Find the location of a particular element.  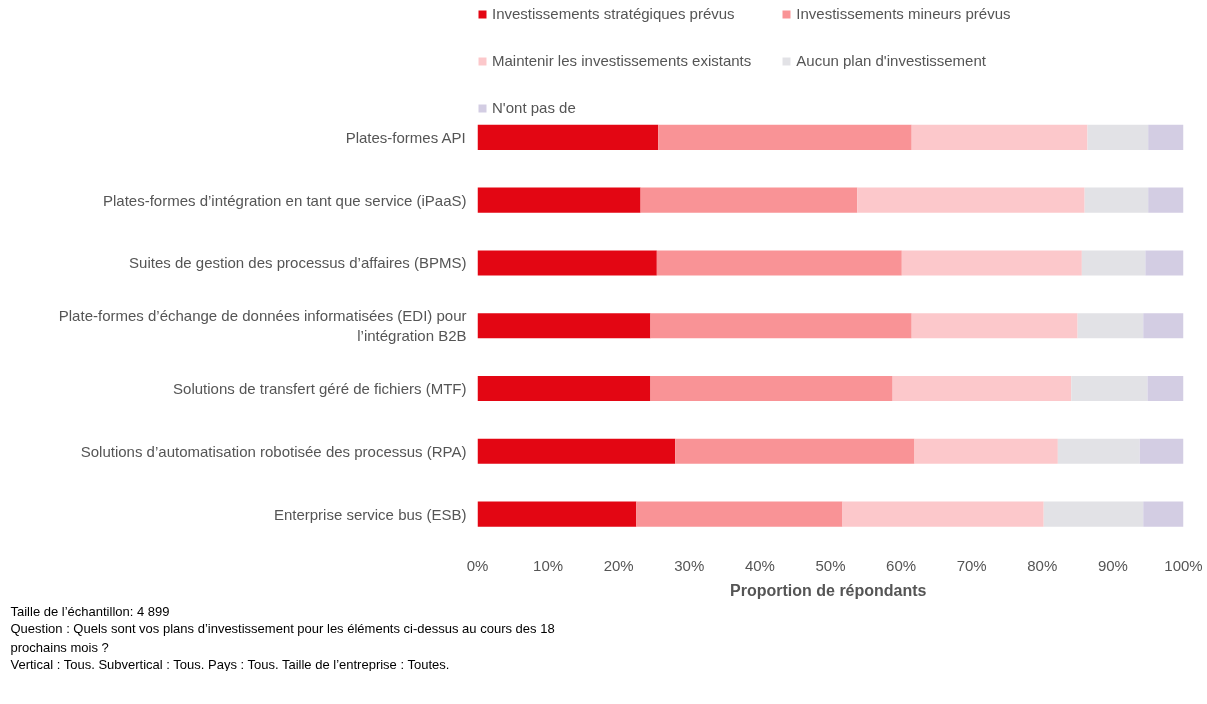

y-tick-label: Plates-formes d’intégration en tant que service (iPaaS) is located at coordinates (284, 200).